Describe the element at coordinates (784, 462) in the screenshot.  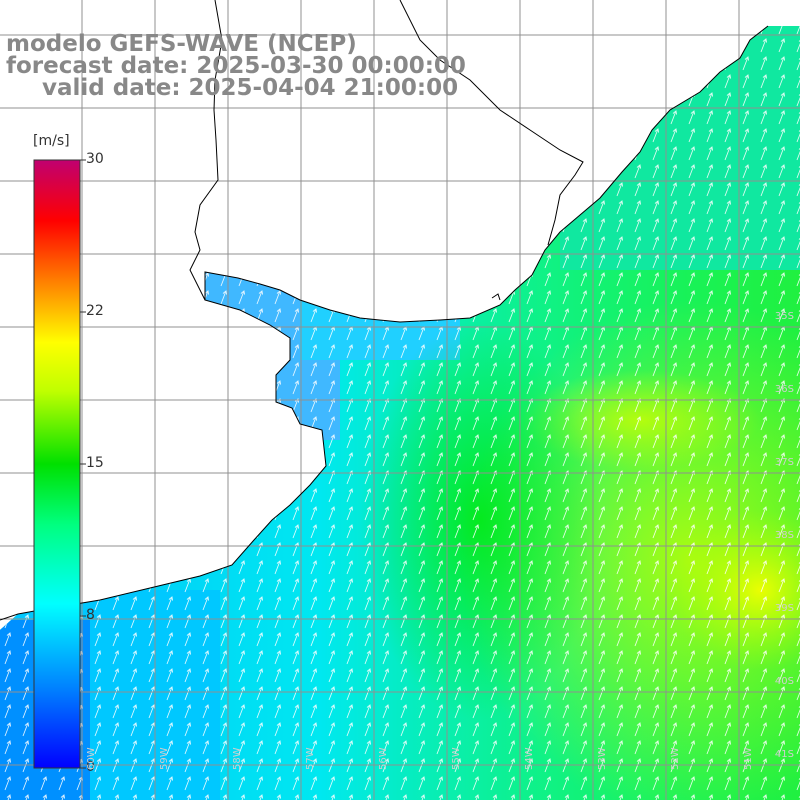
I see `lat-label: 37S` at that location.